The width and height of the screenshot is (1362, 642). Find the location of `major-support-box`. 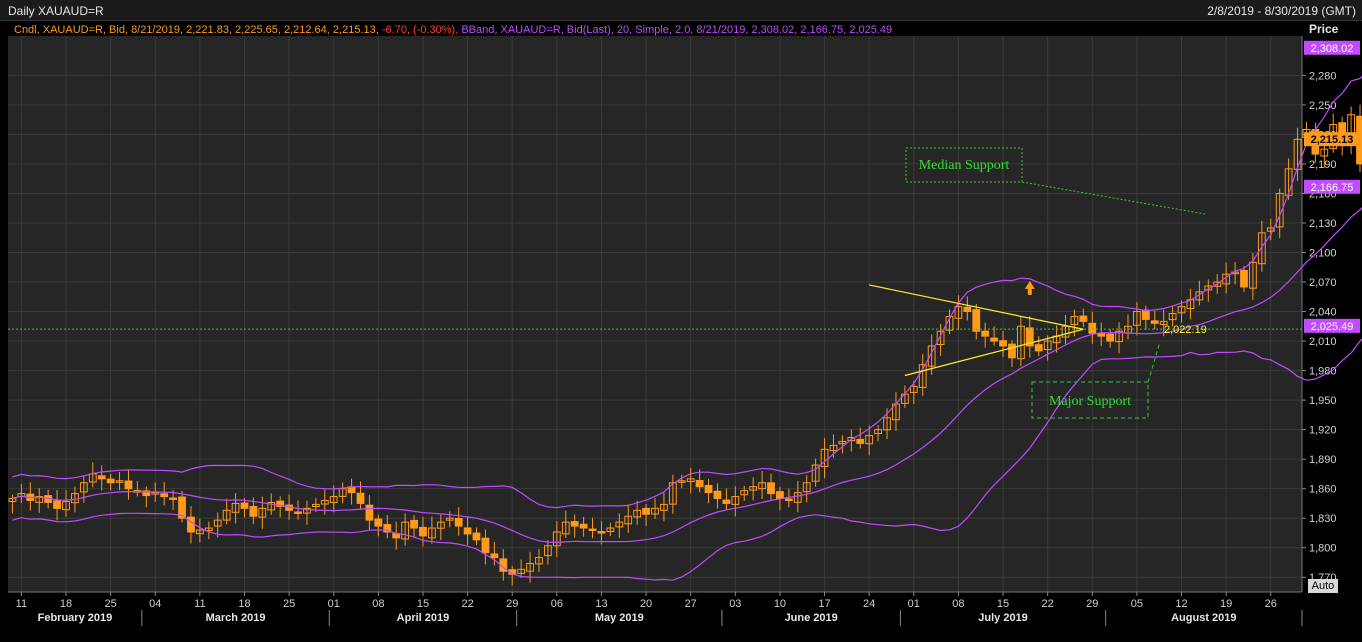

major-support-box is located at coordinates (1090, 400).